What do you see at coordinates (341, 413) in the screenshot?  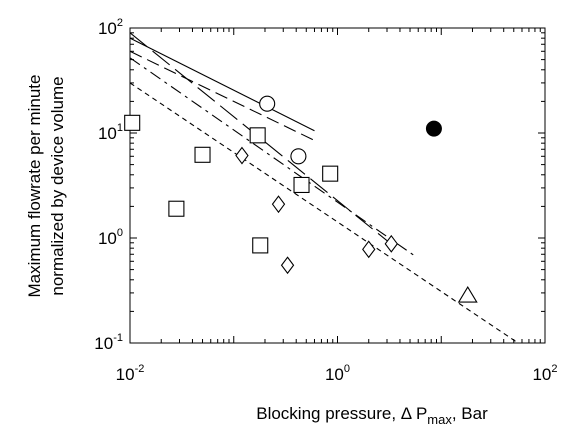 I see `x-axis-label-main: Blocking pressure, Δ P` at bounding box center [341, 413].